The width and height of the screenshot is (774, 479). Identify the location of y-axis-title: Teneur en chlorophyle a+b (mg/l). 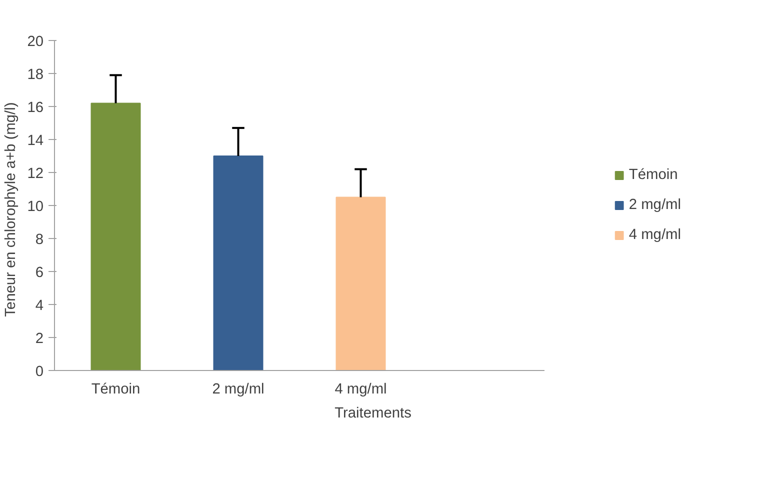
(11, 209).